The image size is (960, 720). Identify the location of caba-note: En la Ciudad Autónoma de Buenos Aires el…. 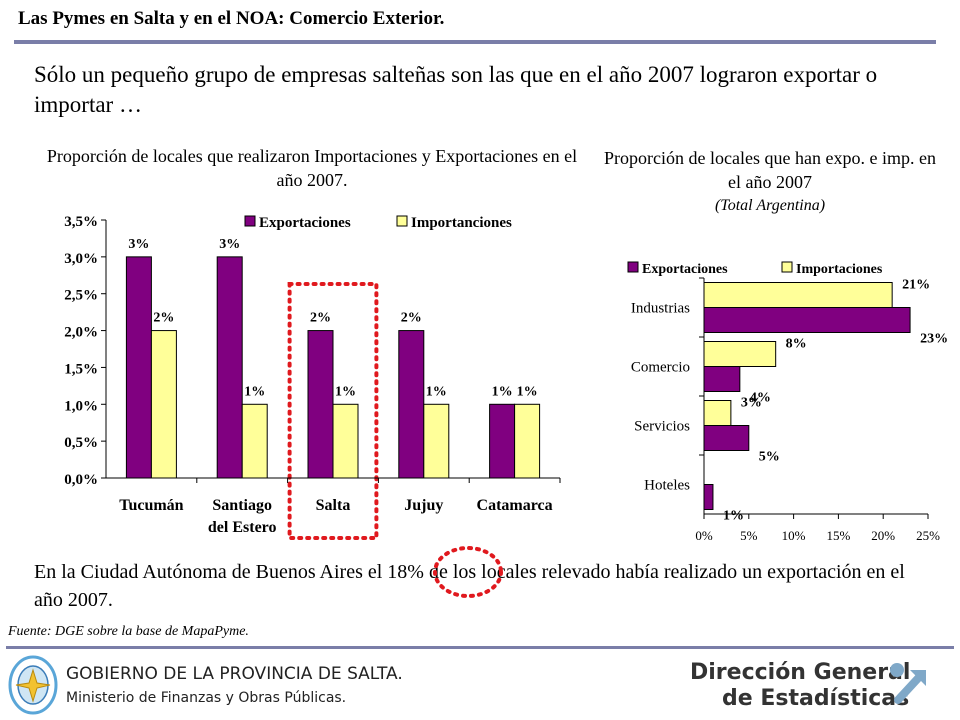
(469, 586).